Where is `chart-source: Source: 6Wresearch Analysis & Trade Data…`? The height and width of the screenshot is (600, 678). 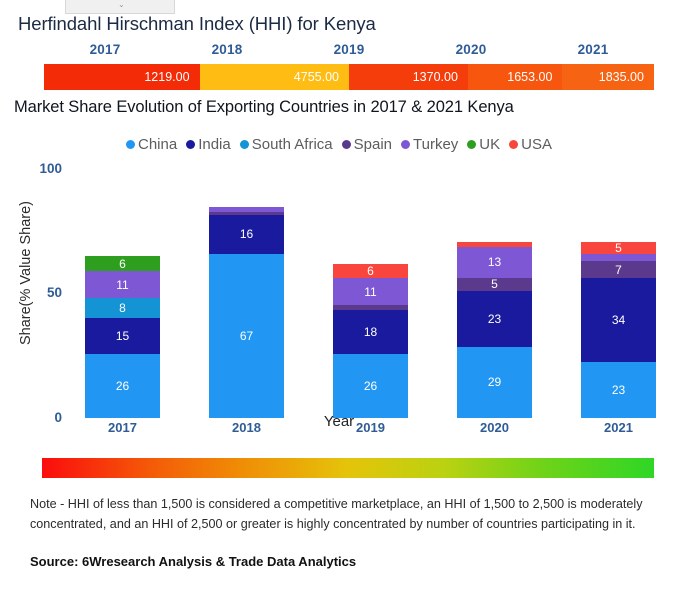
chart-source: Source: 6Wresearch Analysis & Trade Data… is located at coordinates (193, 561).